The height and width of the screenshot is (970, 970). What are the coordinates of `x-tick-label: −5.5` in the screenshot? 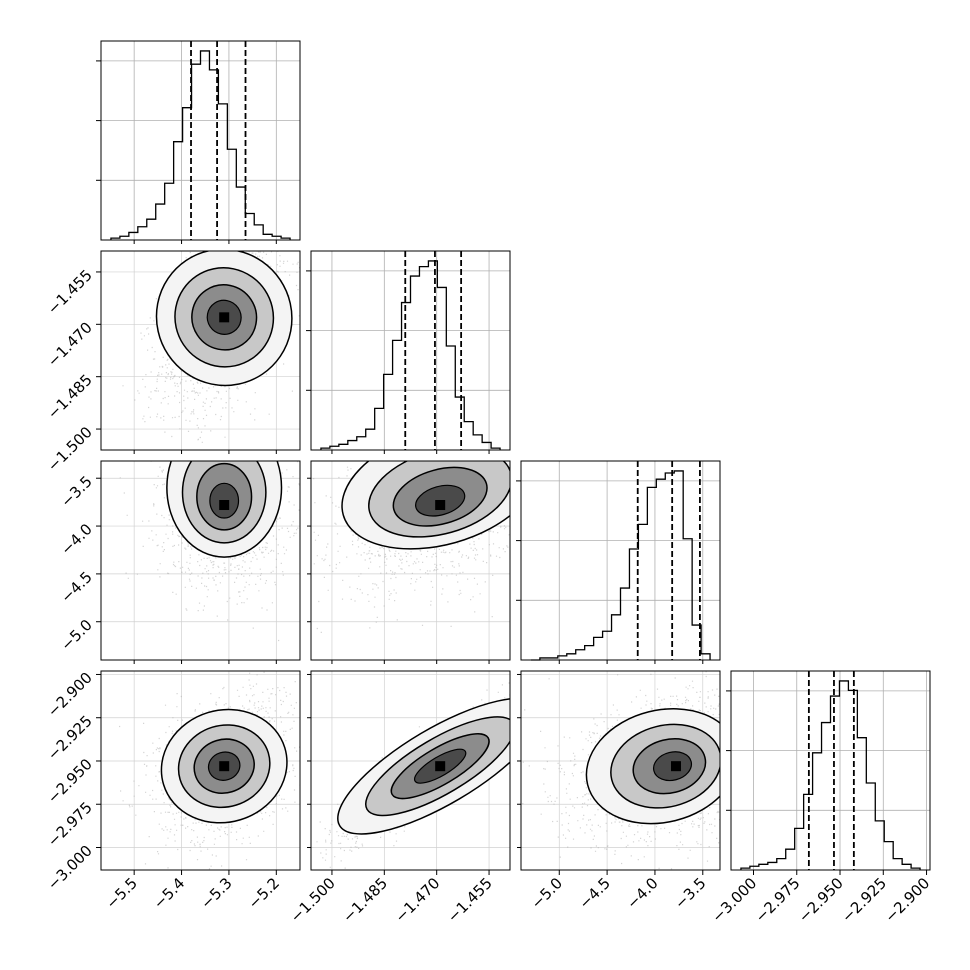 It's located at (122, 893).